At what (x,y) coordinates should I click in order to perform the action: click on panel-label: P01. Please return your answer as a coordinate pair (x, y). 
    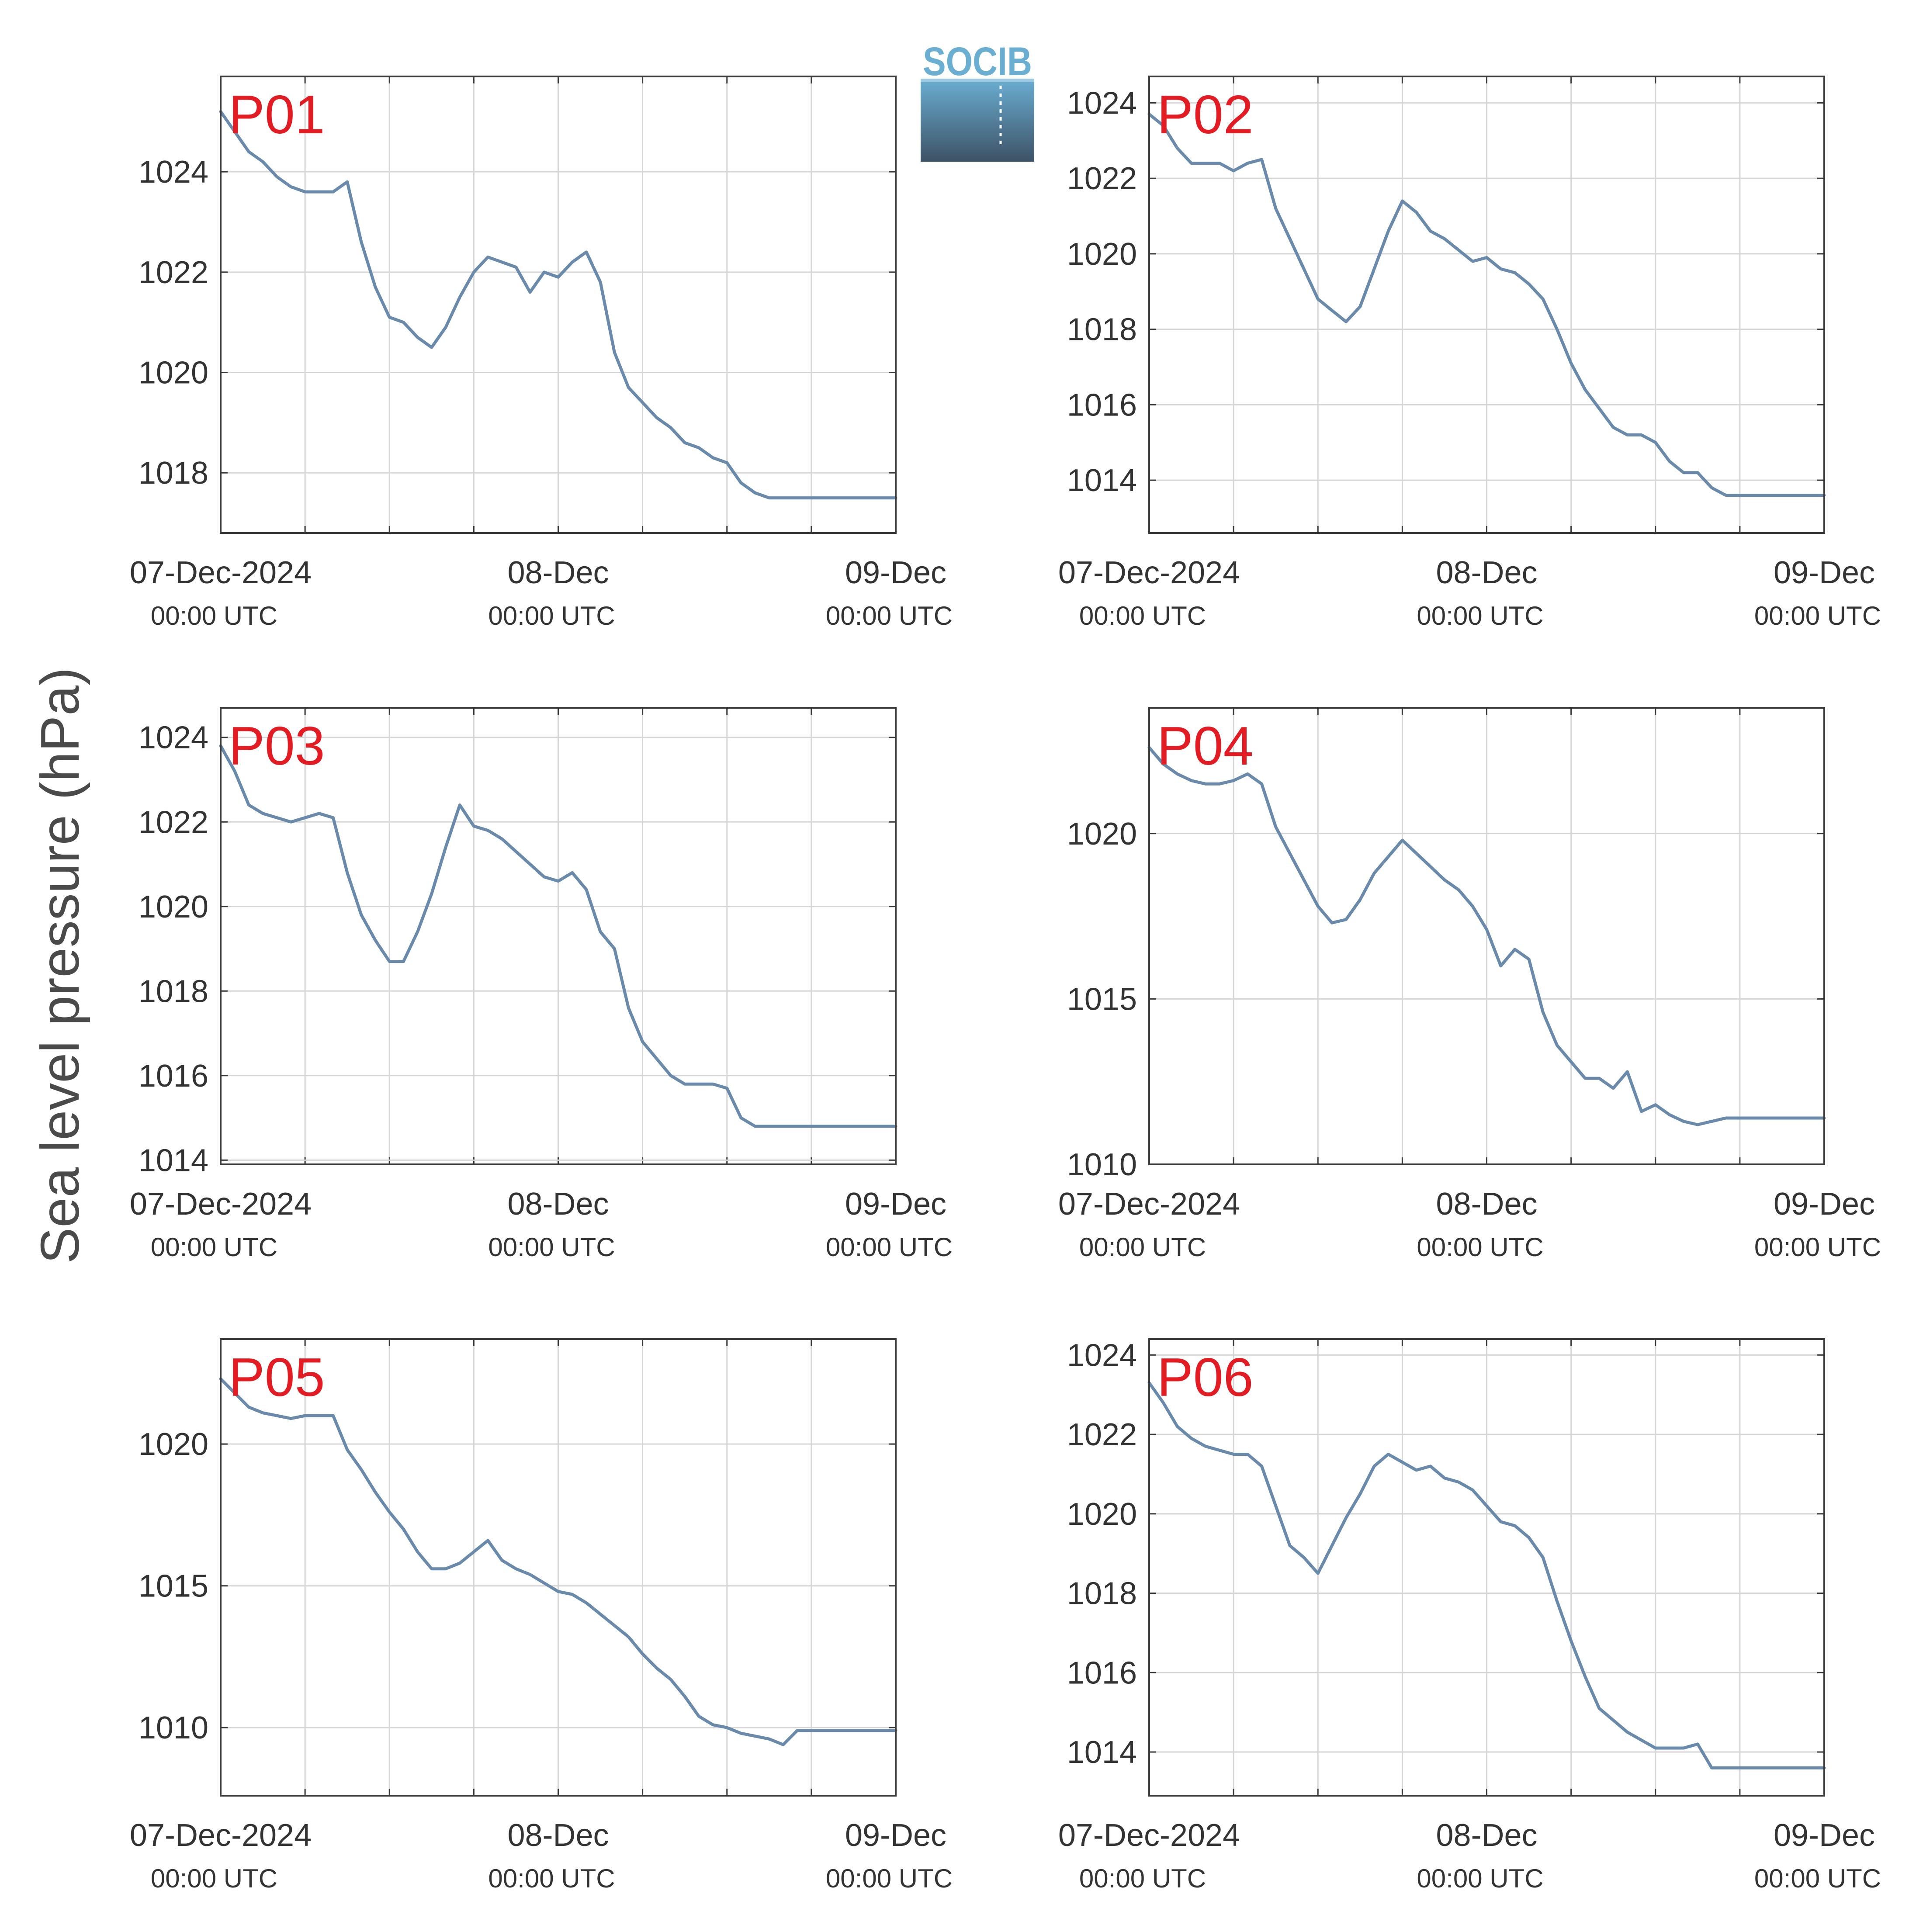
    Looking at the image, I should click on (277, 115).